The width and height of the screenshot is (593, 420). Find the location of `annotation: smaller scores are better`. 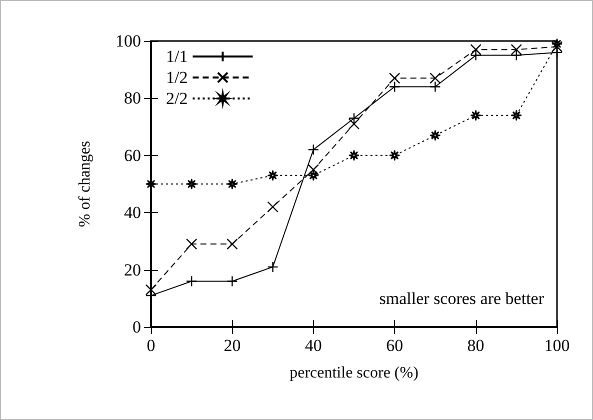

annotation: smaller scores are better is located at coordinates (461, 298).